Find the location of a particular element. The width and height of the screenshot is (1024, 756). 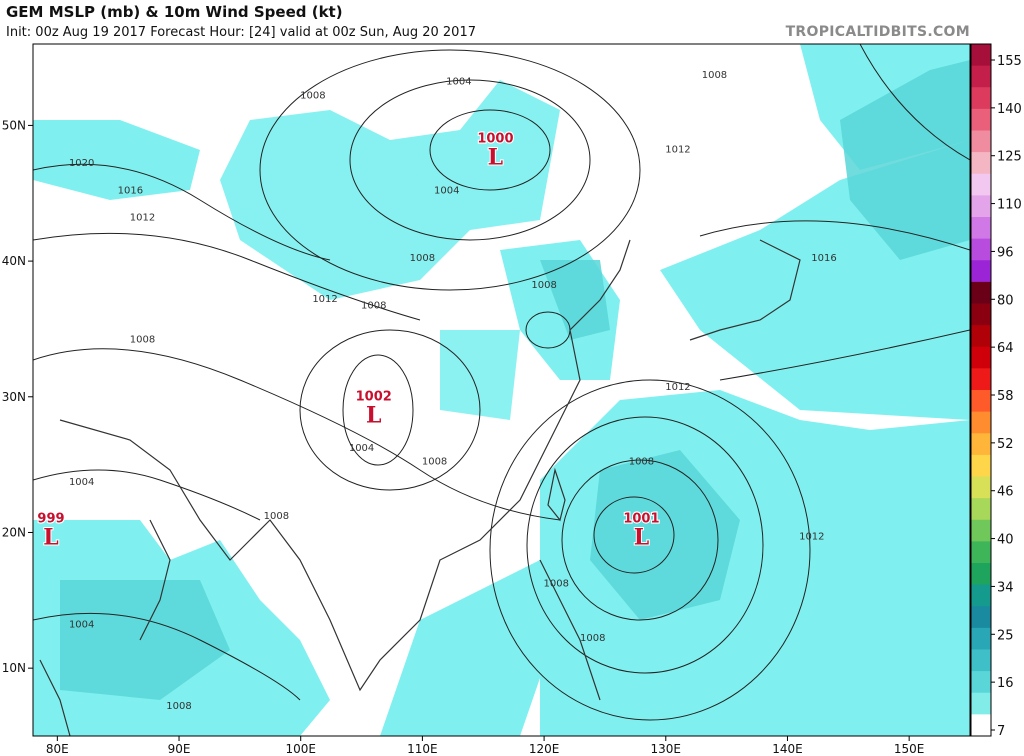

colorbar-label: 110 is located at coordinates (1009, 205).